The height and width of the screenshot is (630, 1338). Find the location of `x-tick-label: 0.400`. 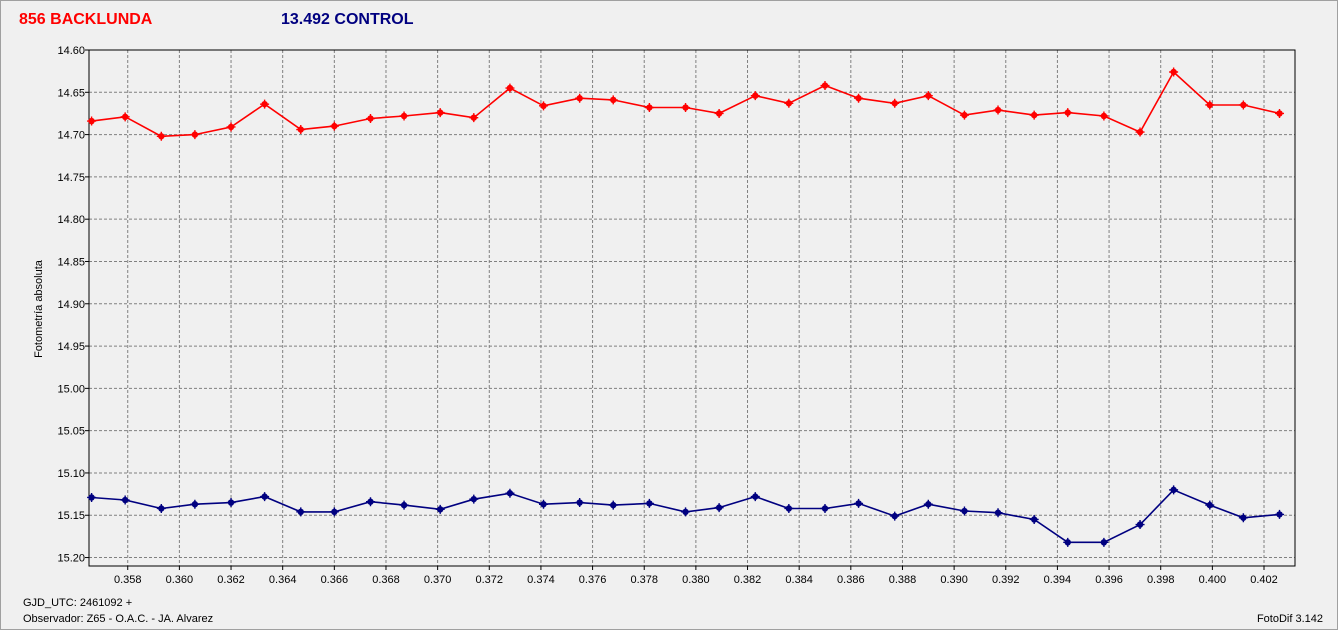

x-tick-label: 0.400 is located at coordinates (1213, 580).